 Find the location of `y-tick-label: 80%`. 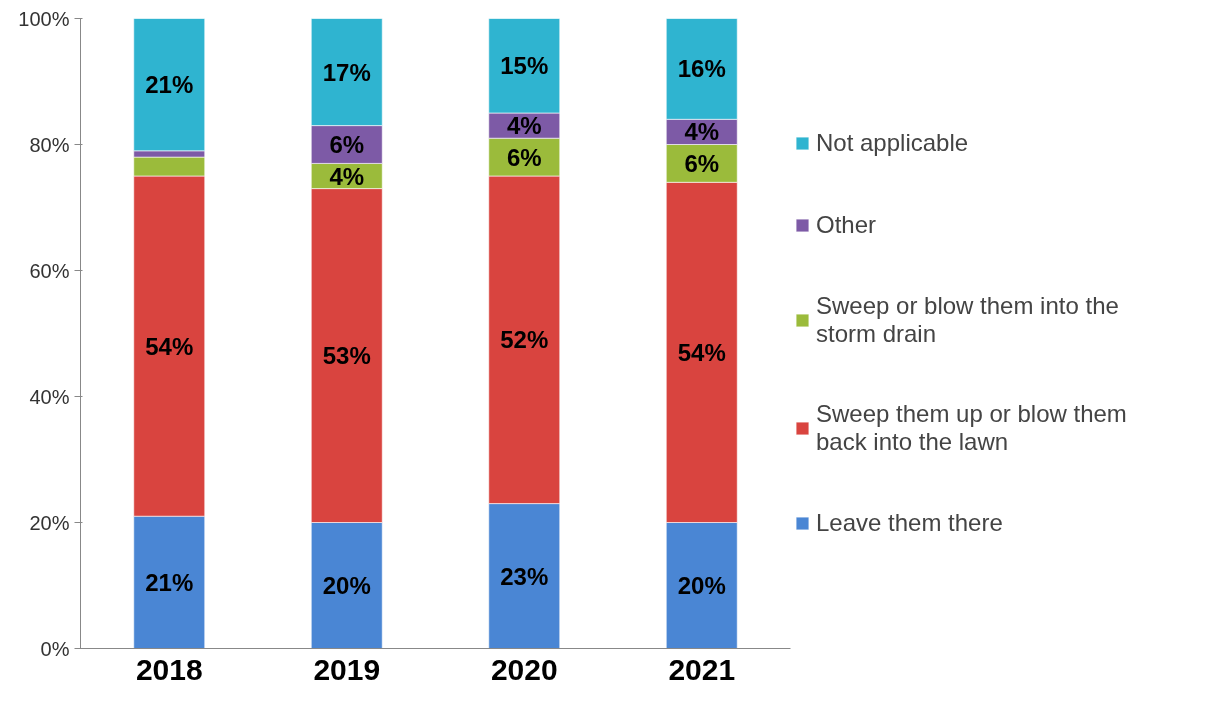

y-tick-label: 80% is located at coordinates (49, 144).